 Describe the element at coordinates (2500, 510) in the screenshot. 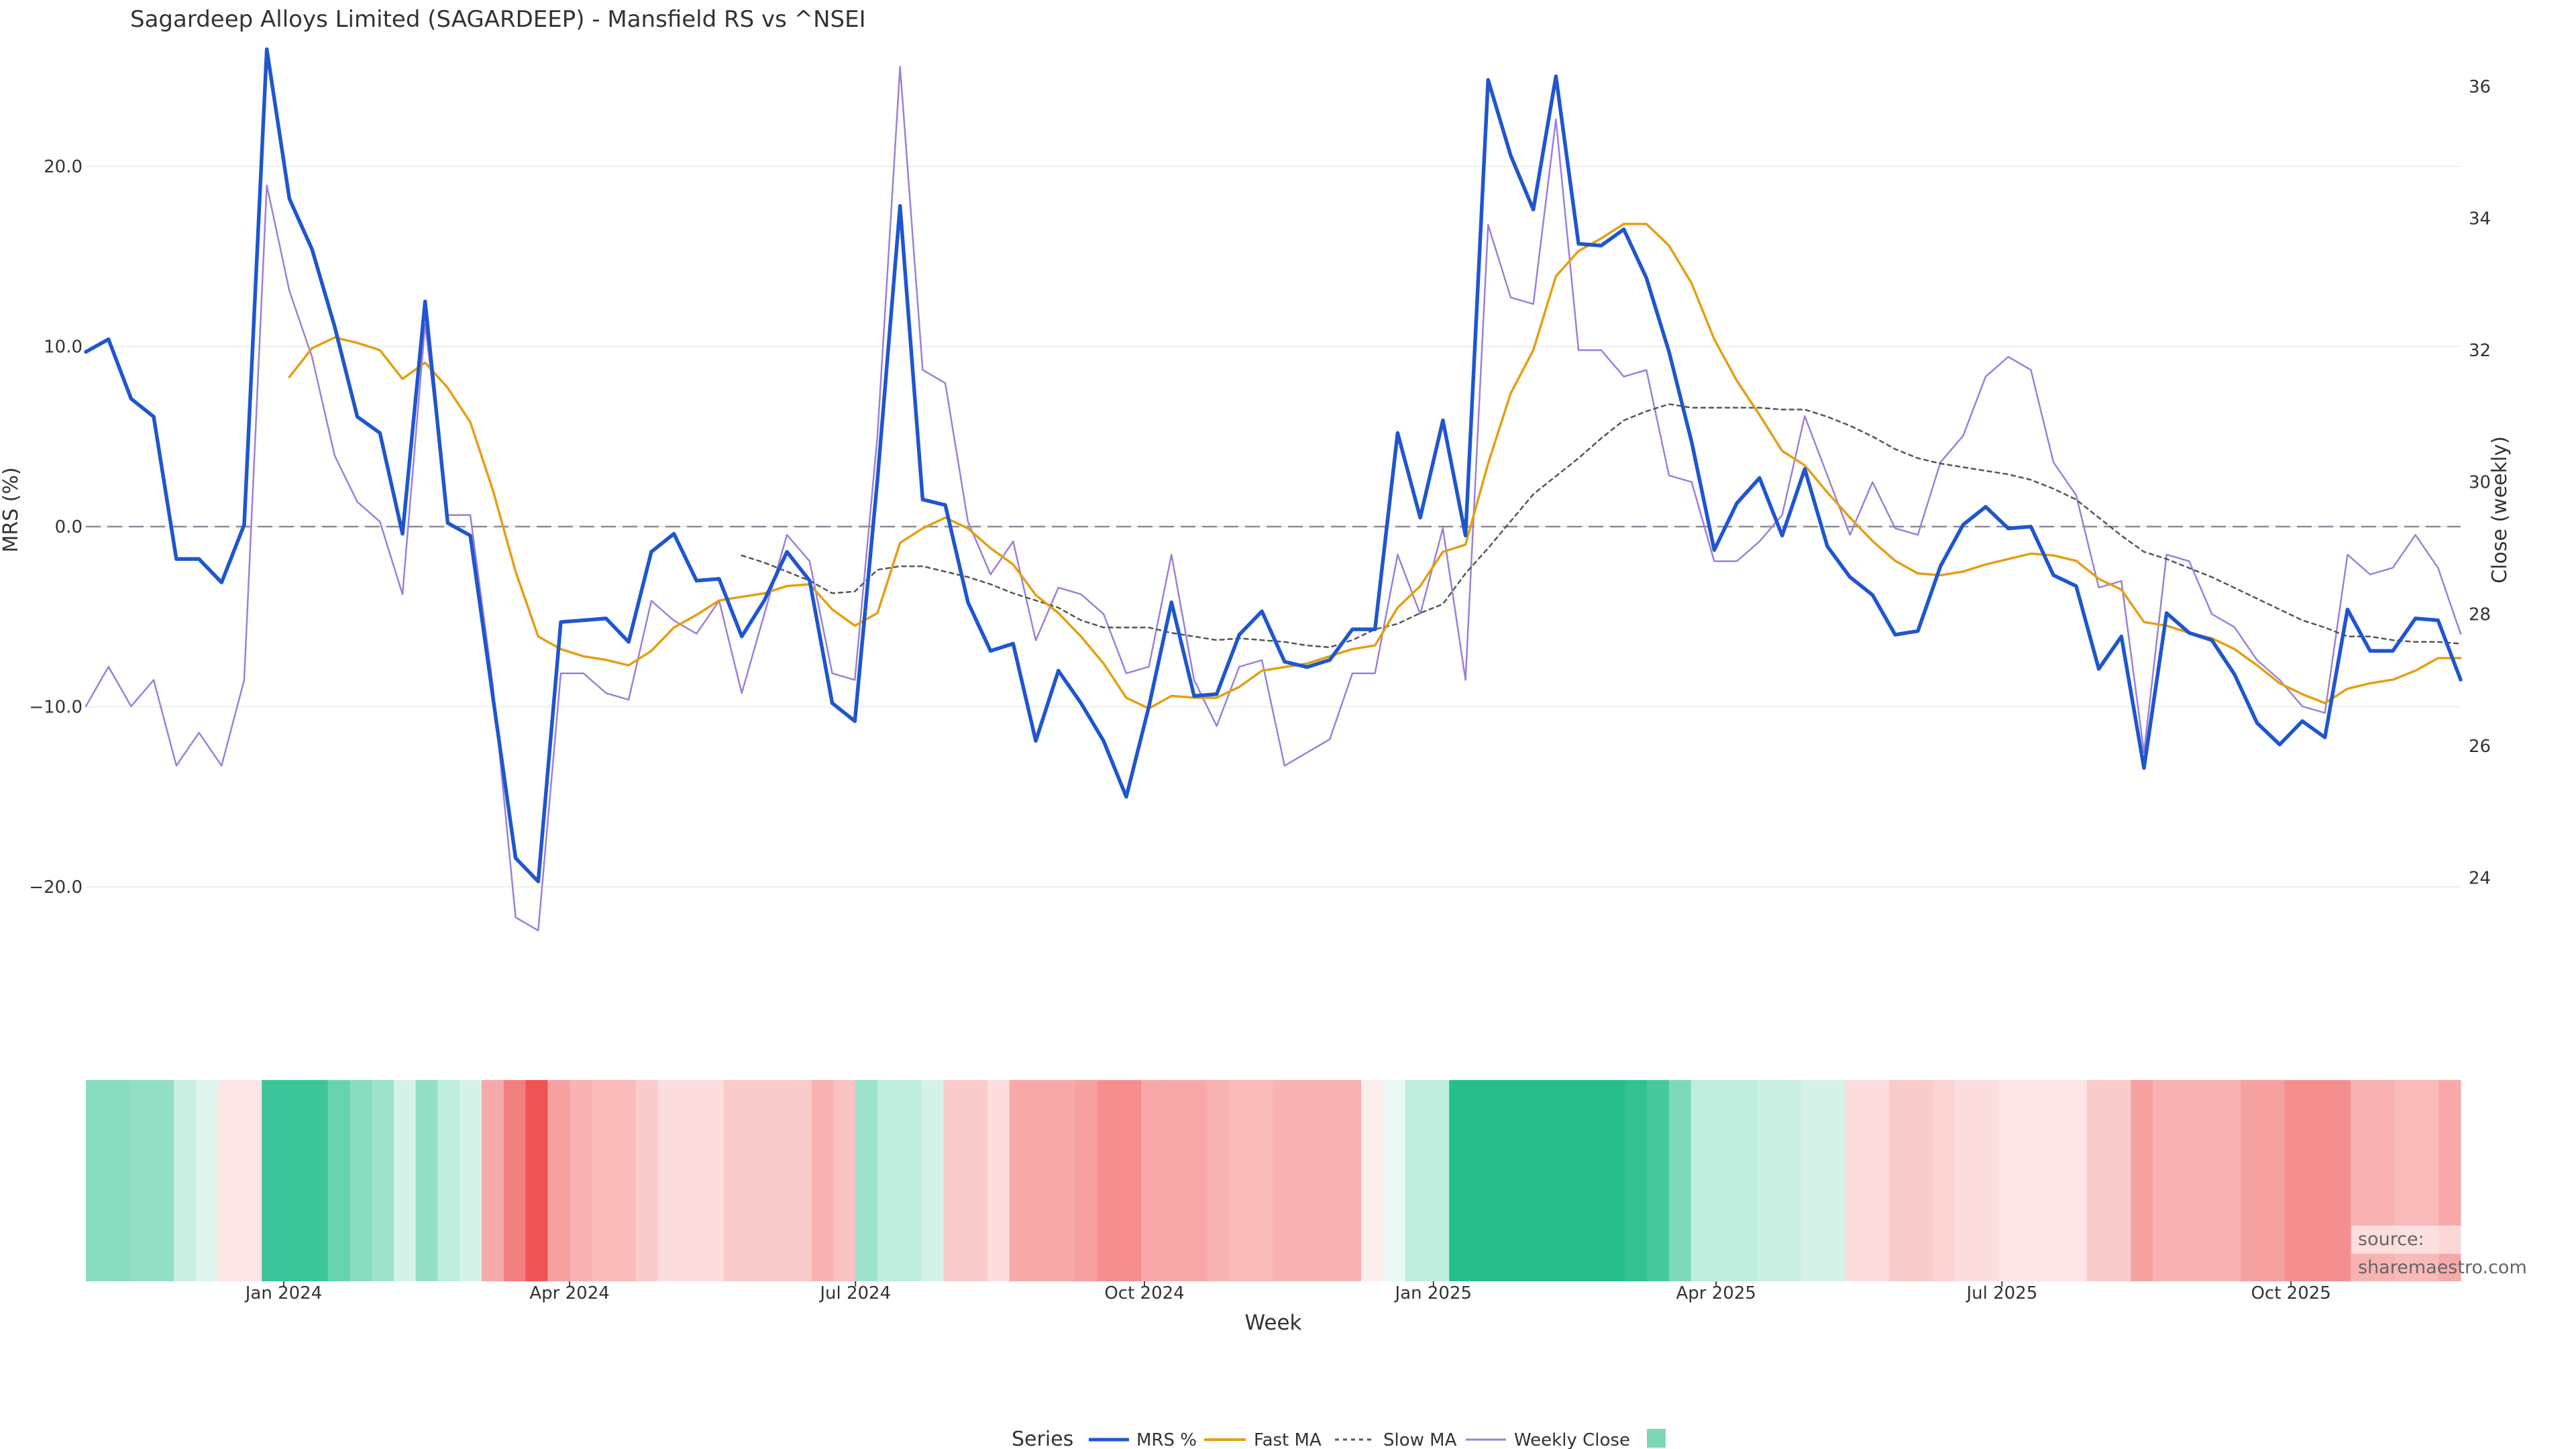

I see `y-axis-label-right: Close (weekly)` at that location.